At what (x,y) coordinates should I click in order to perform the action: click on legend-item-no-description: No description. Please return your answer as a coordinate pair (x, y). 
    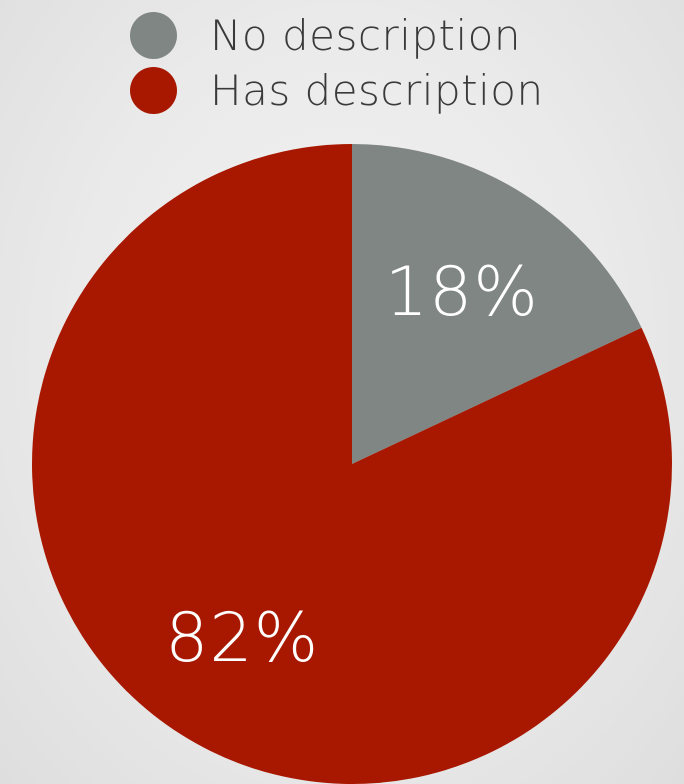
    Looking at the image, I should click on (360, 35).